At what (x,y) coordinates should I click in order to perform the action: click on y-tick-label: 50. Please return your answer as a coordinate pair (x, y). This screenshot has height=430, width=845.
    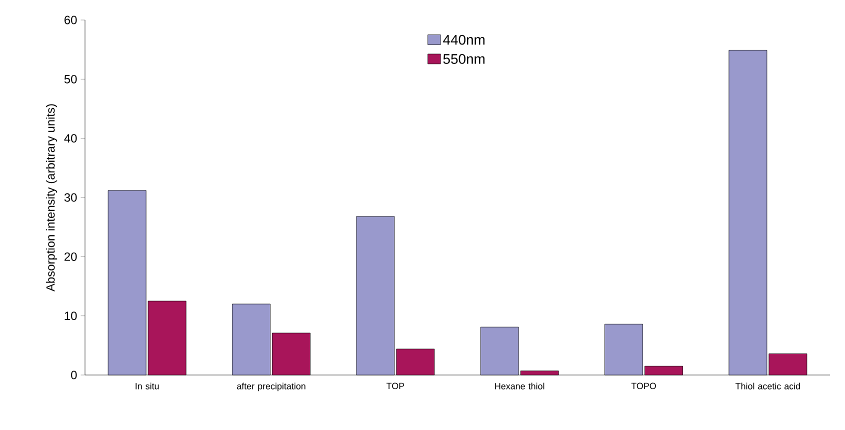
    Looking at the image, I should click on (70, 79).